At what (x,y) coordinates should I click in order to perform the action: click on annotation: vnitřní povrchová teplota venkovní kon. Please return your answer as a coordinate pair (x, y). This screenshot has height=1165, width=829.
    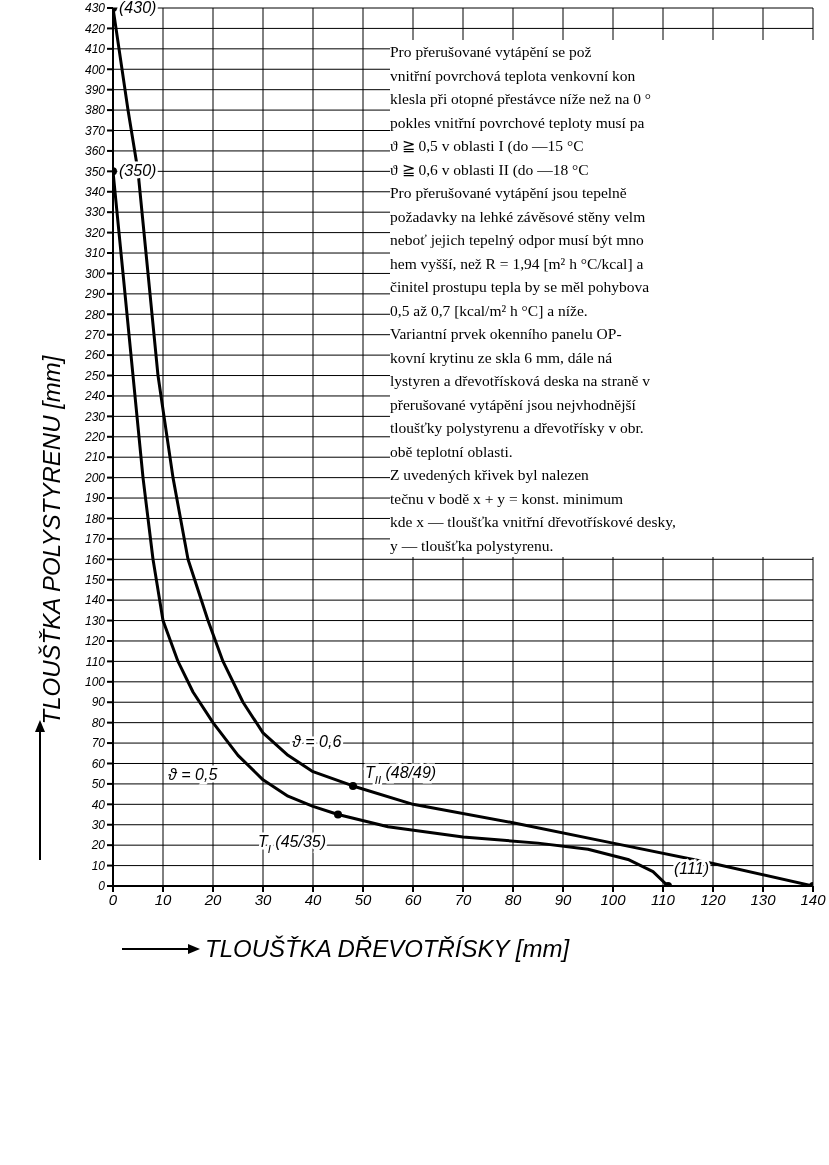
    Looking at the image, I should click on (513, 75).